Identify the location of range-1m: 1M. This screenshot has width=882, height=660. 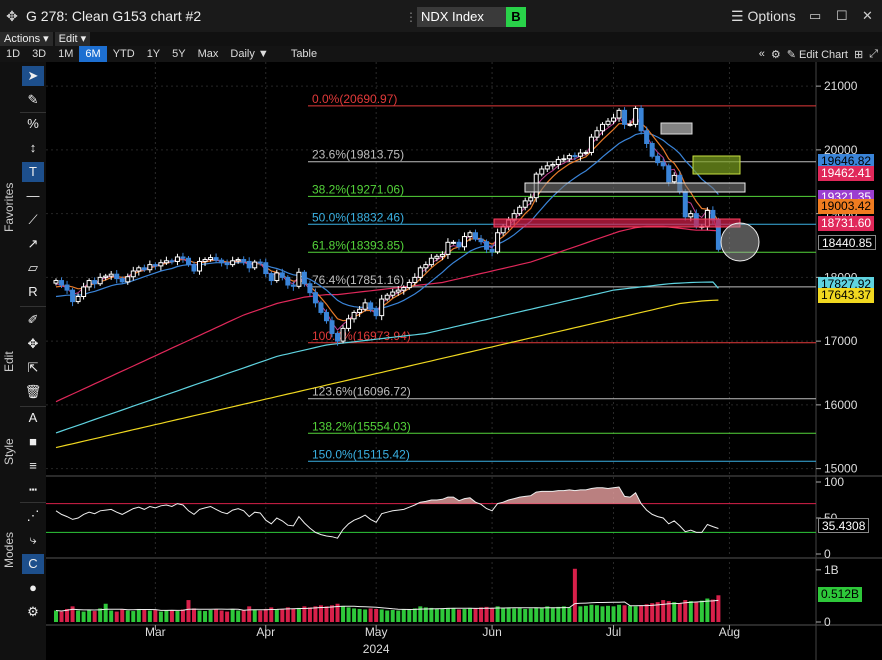
(66, 54).